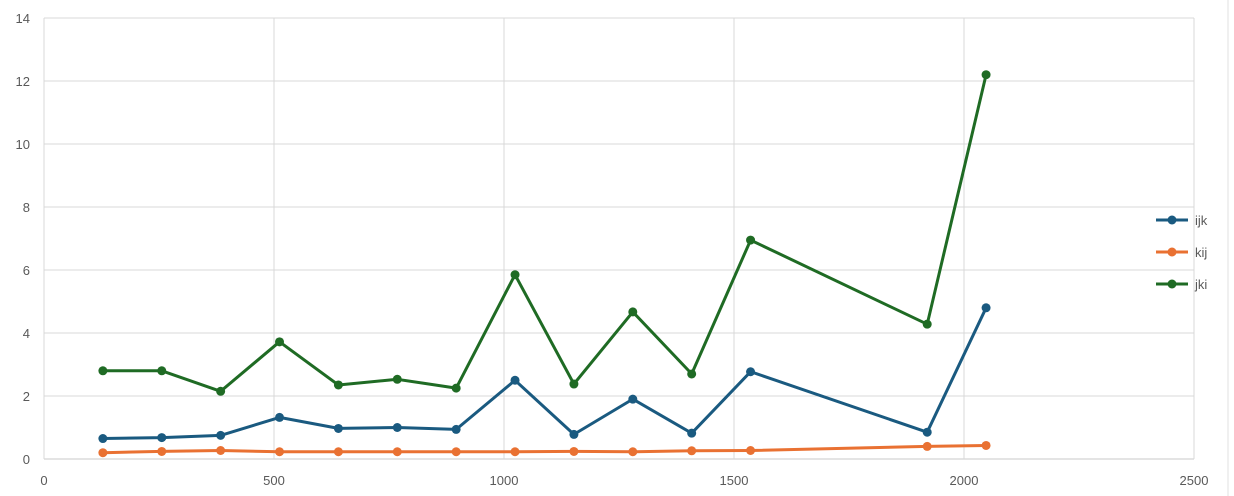 The height and width of the screenshot is (496, 1234). What do you see at coordinates (1182, 220) in the screenshot?
I see `legend-item-ijk: ijk` at bounding box center [1182, 220].